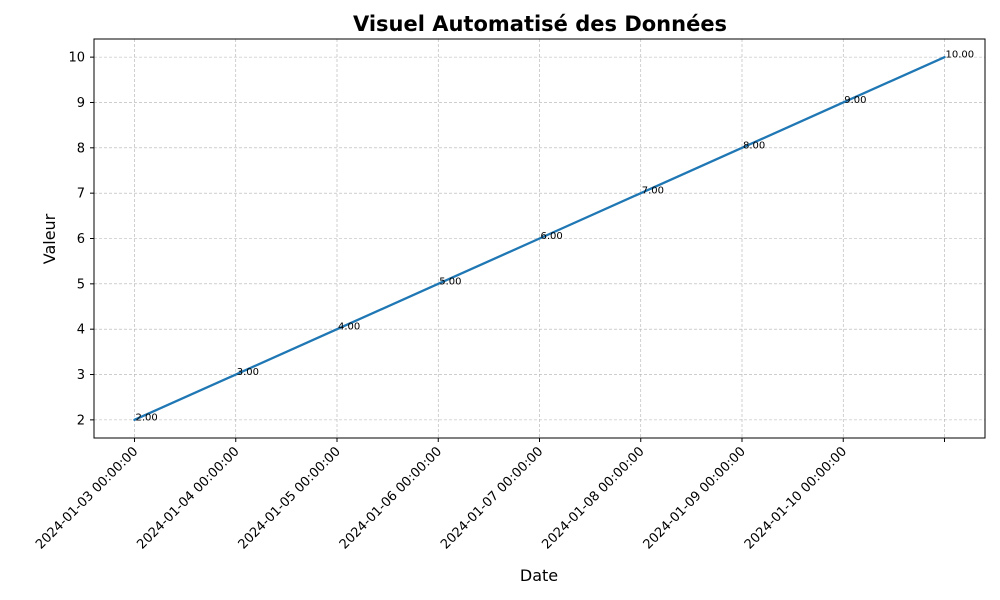  What do you see at coordinates (76, 58) in the screenshot?
I see `y-tick-label: 10` at bounding box center [76, 58].